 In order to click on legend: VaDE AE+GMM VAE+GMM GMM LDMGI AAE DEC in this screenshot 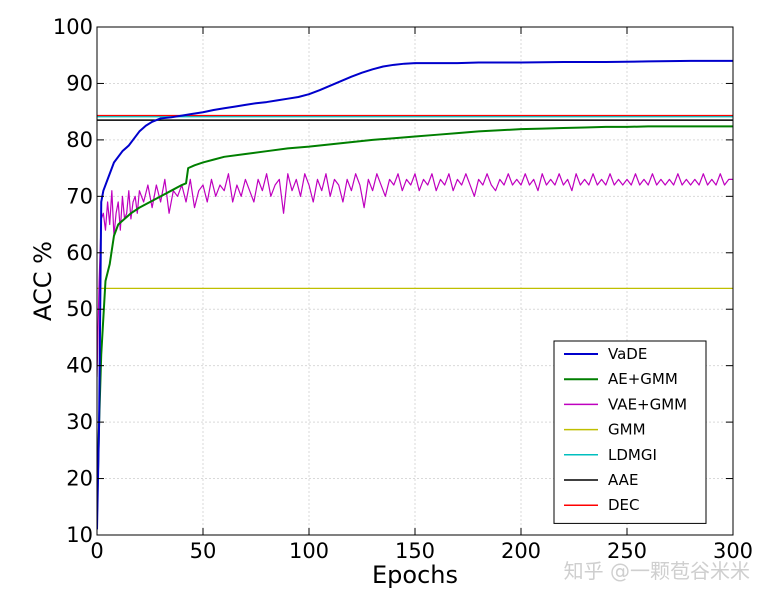, I will do `click(630, 432)`.